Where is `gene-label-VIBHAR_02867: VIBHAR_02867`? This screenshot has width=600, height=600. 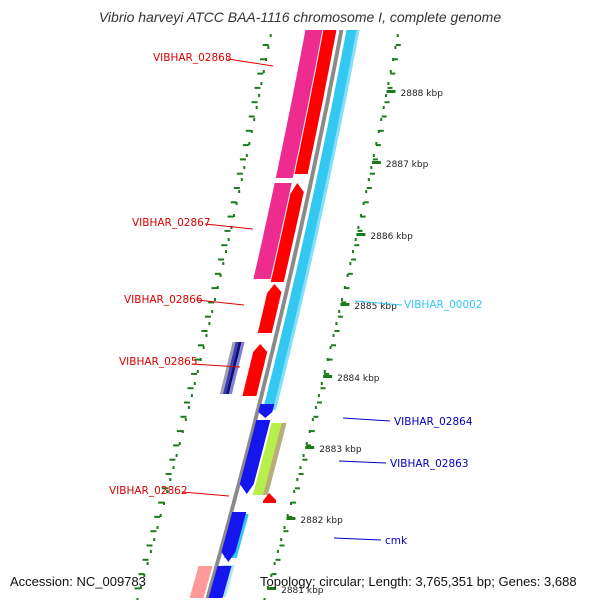
gene-label-VIBHAR_02867: VIBHAR_02867 is located at coordinates (171, 223).